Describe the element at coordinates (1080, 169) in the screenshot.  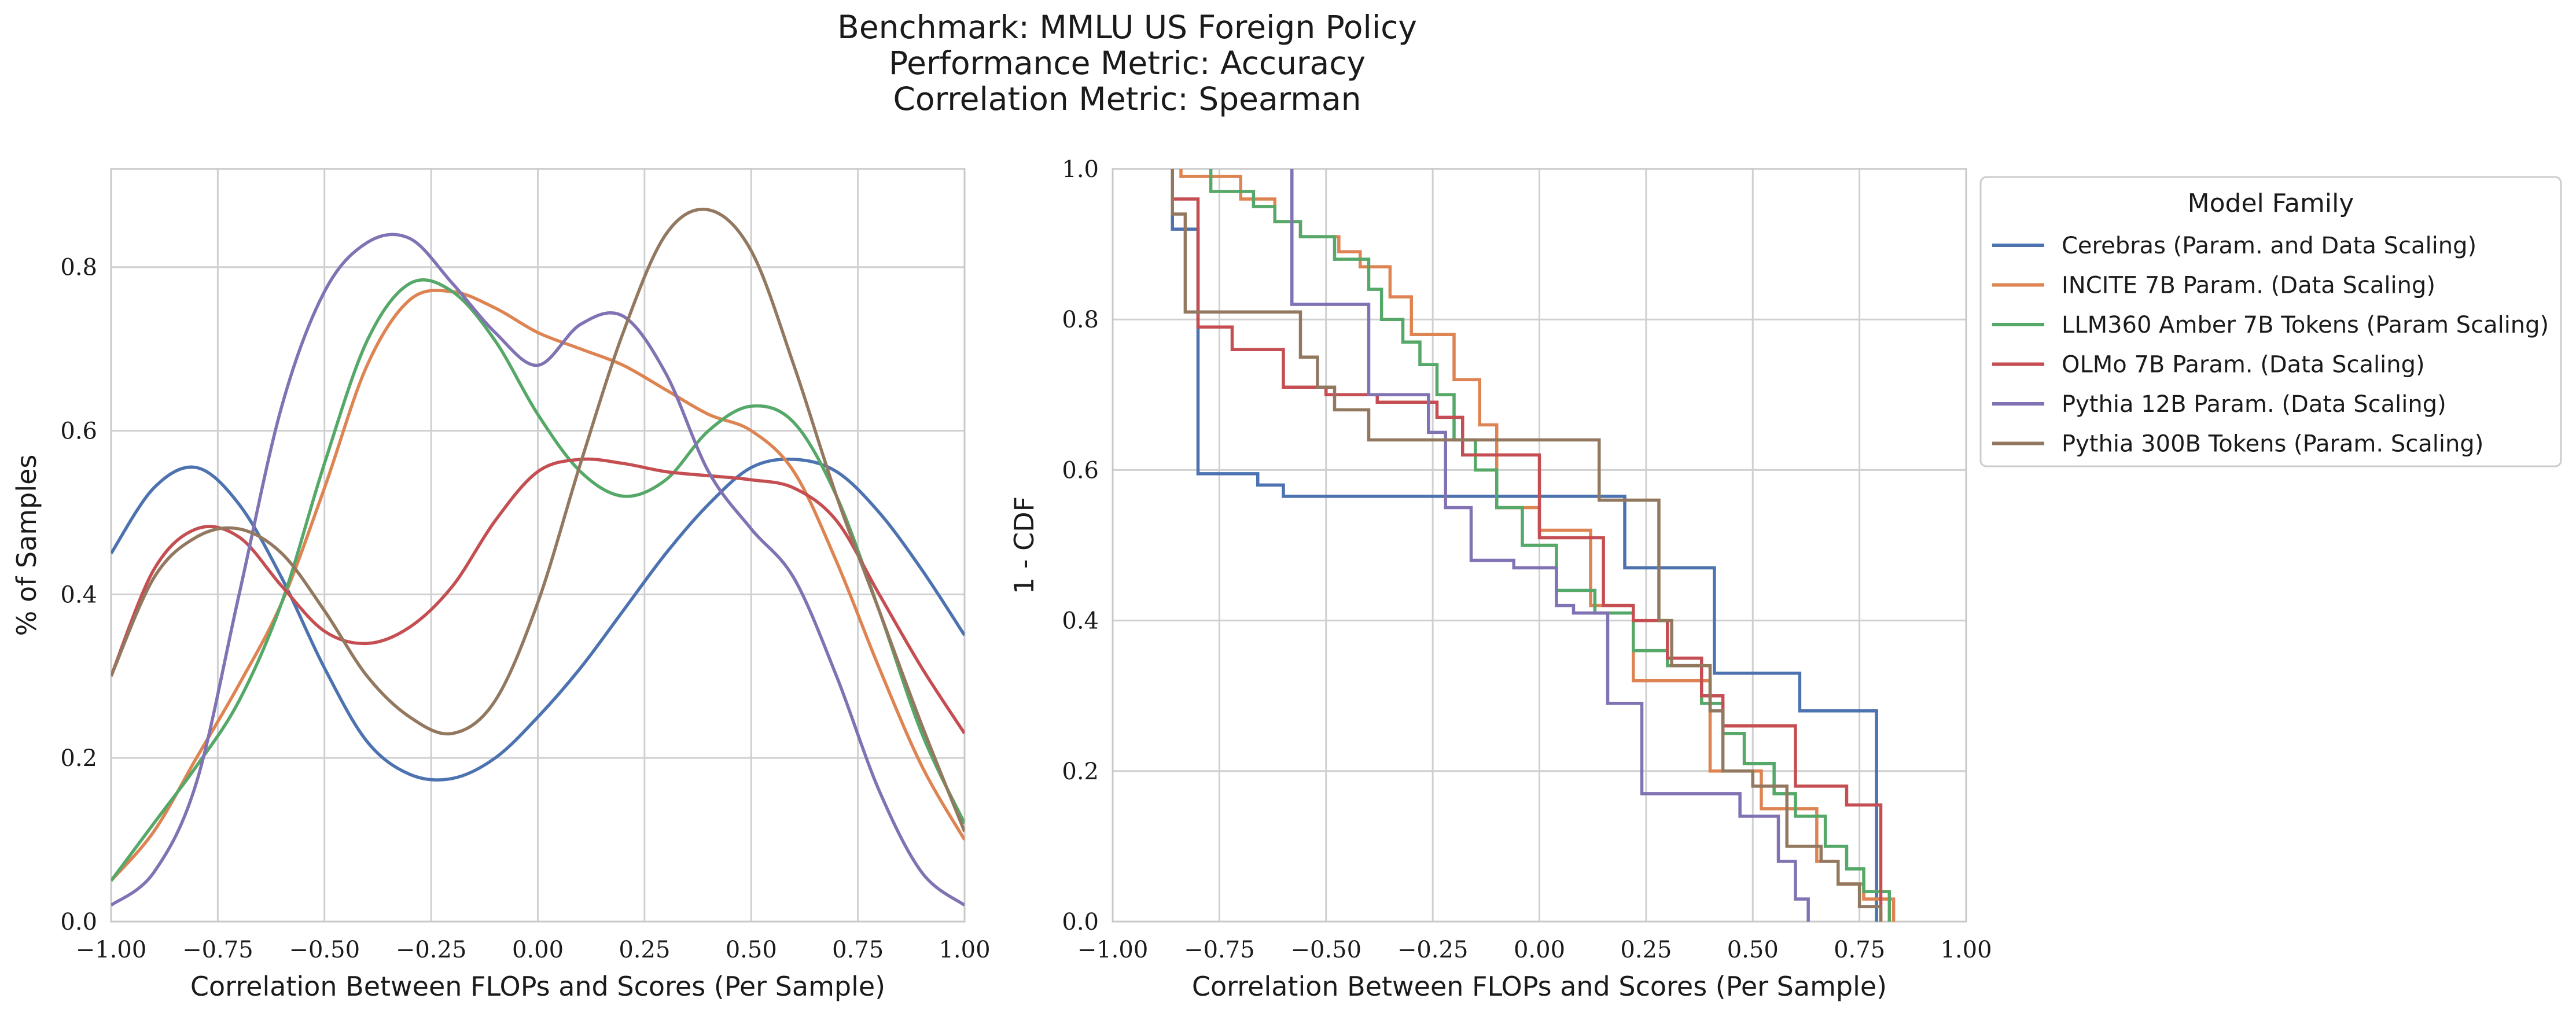
I see `y-tick-label: 1.0` at that location.